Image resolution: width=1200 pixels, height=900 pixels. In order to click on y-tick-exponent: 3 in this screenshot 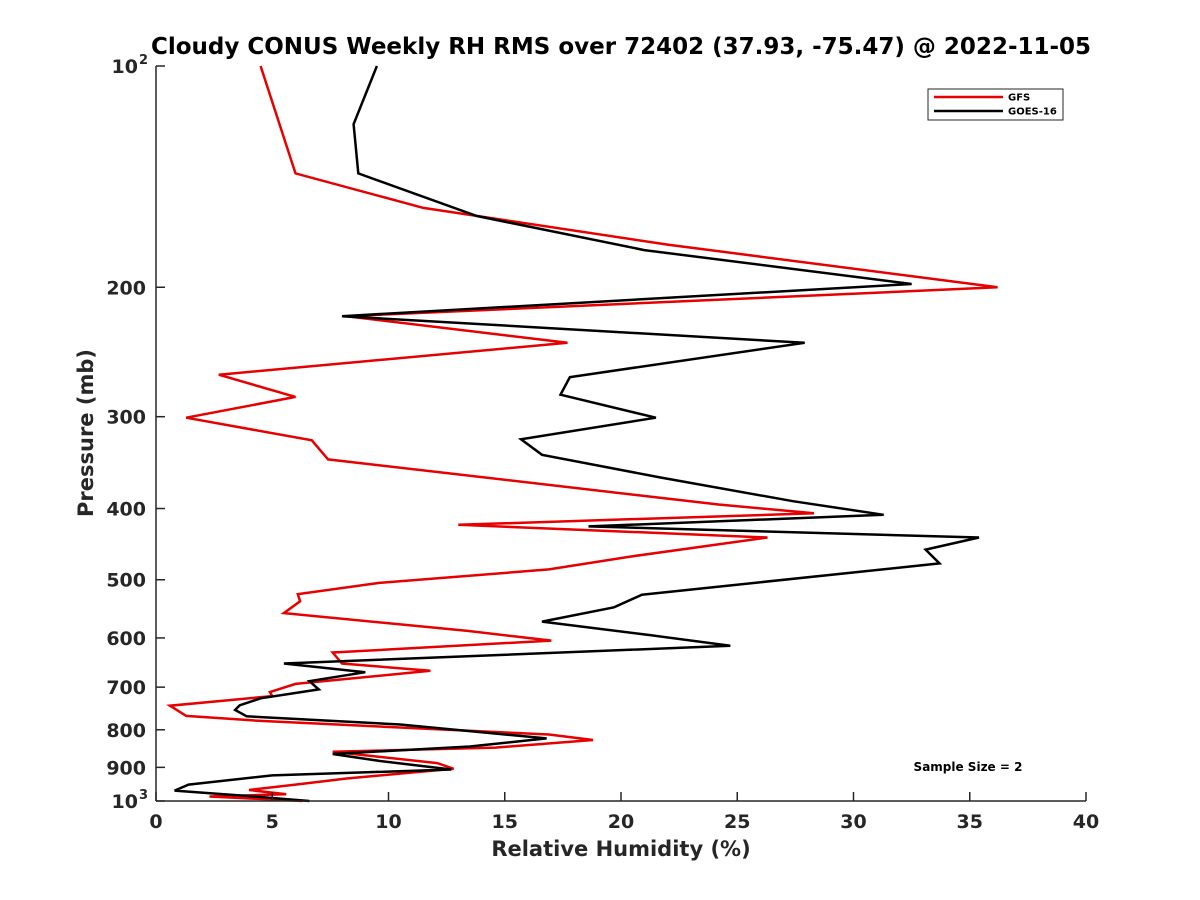, I will do `click(143, 795)`.